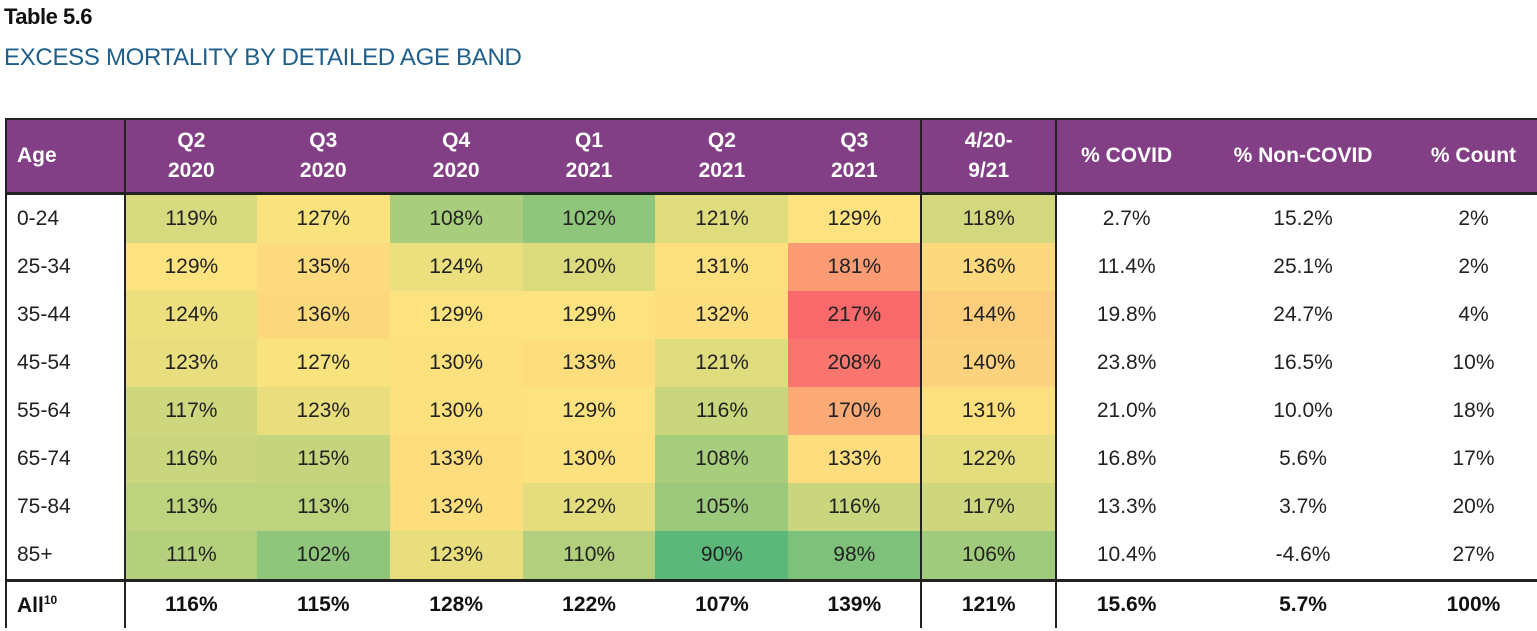 This screenshot has height=631, width=1537. Describe the element at coordinates (989, 556) in the screenshot. I see `heat-cell: 106%` at that location.